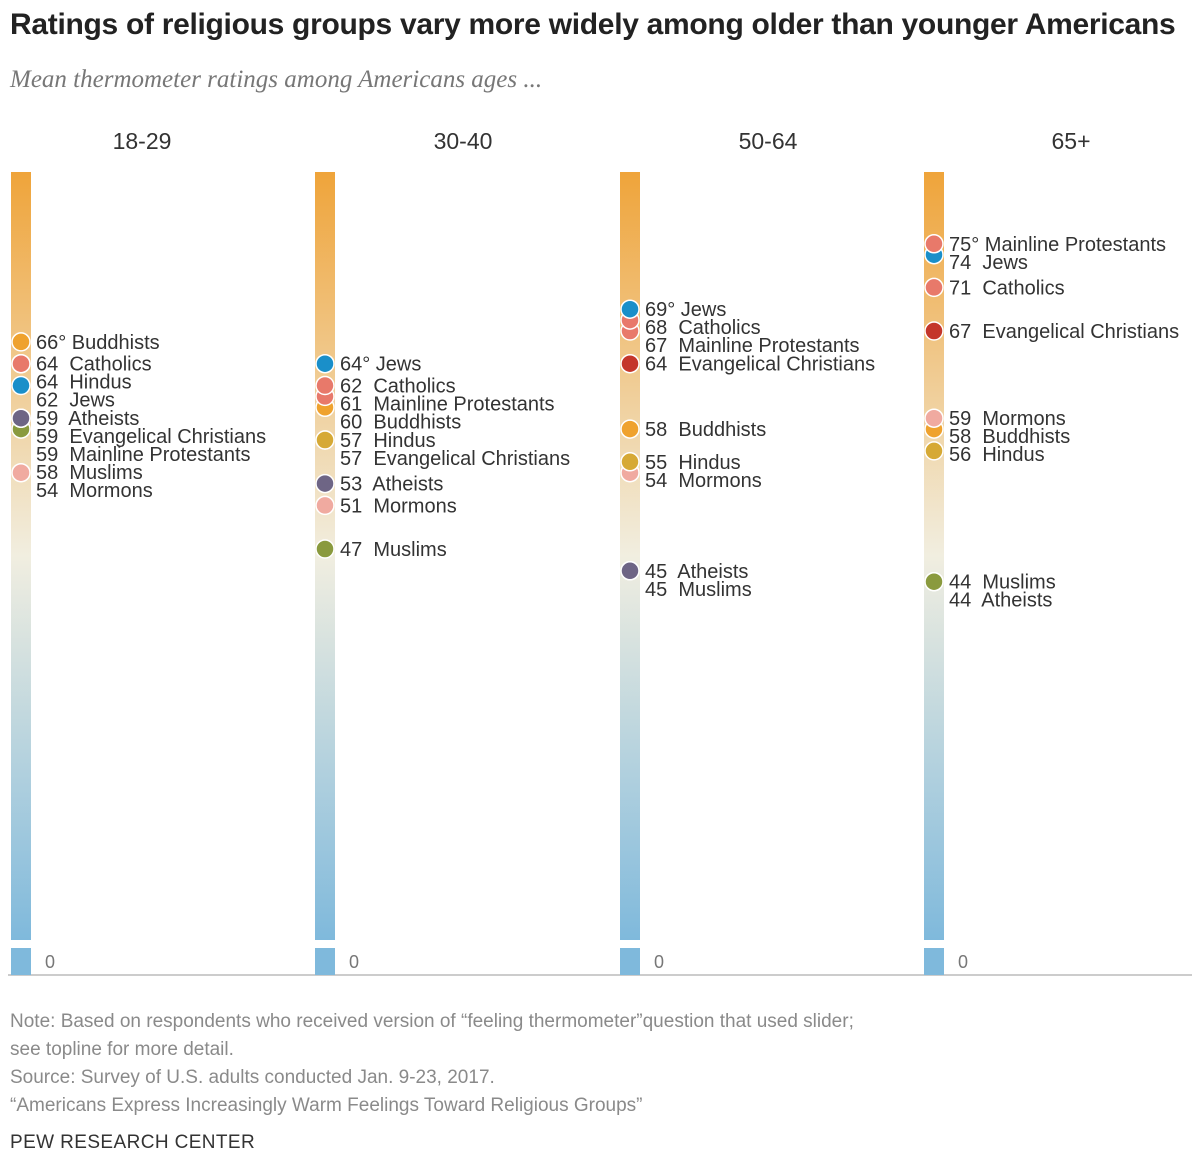 This screenshot has width=1200, height=1170. Describe the element at coordinates (75, 401) in the screenshot. I see `point-label: 62 Jews` at that location.